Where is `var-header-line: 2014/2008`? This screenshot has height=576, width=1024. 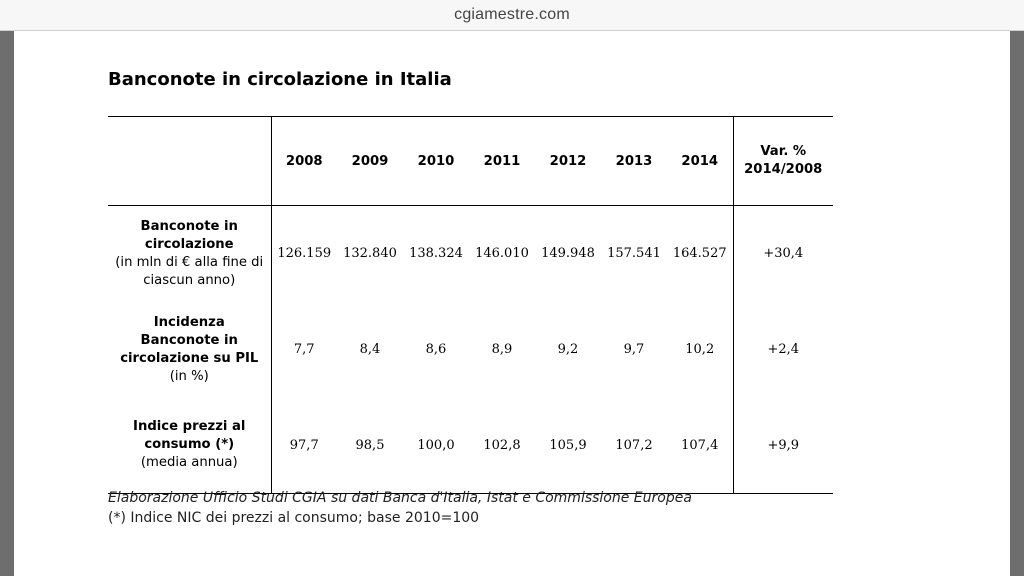
var-header-line: 2014/2008 is located at coordinates (783, 169).